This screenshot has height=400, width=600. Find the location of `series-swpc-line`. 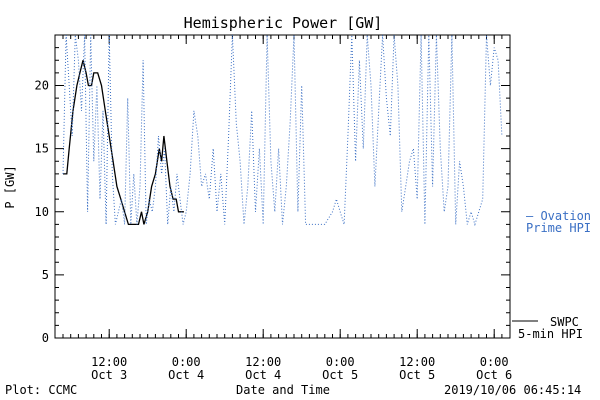

series-swpc-line is located at coordinates (123, 143).